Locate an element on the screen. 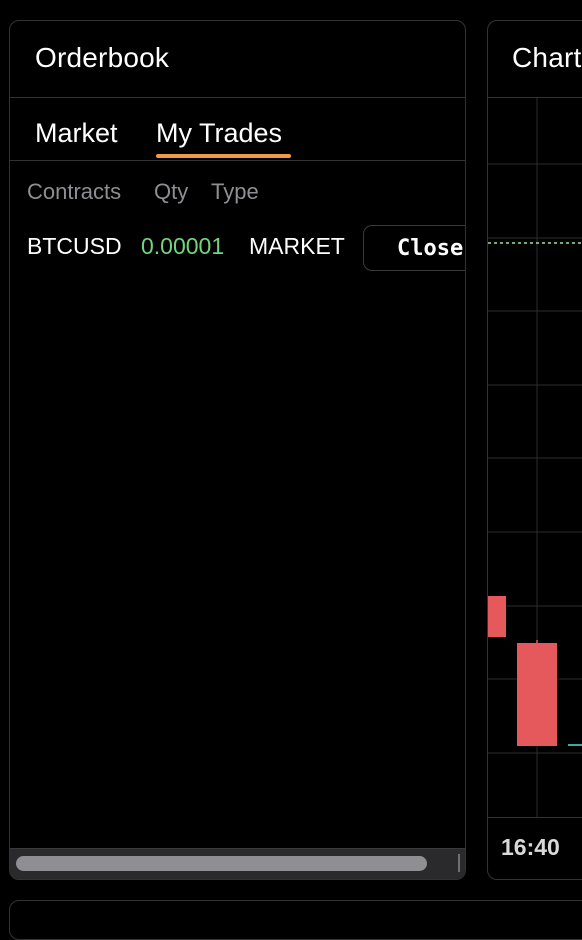 This screenshot has width=582, height=940. column-header-contracts: Contracts is located at coordinates (74, 191).